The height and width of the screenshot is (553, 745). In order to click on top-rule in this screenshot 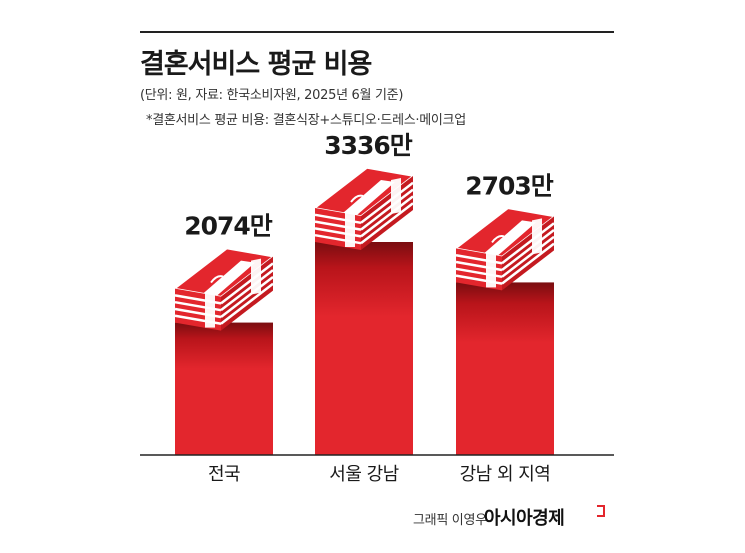, I will do `click(377, 32)`.